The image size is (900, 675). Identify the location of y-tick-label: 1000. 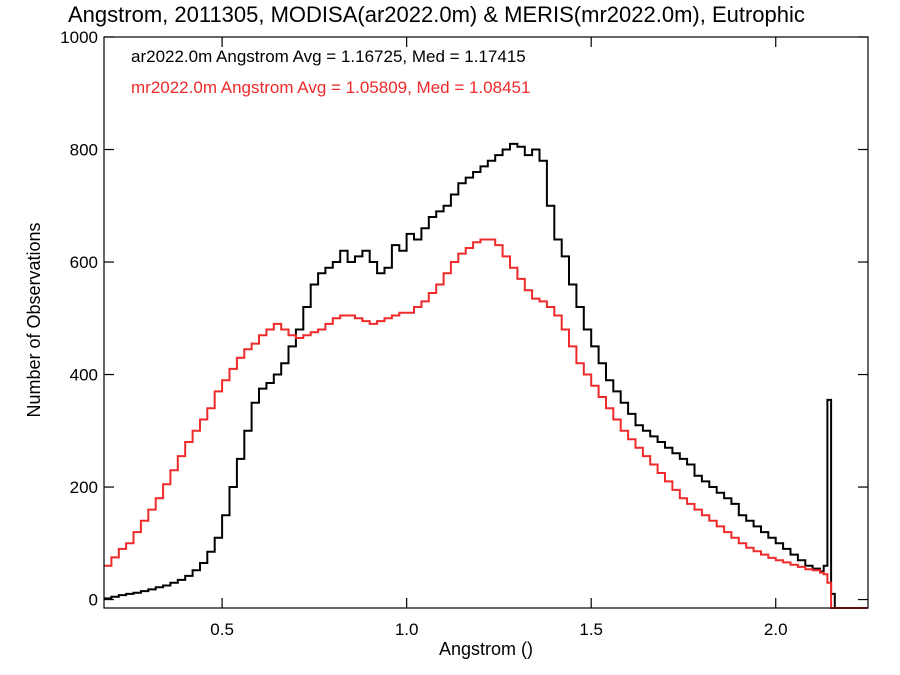
(79, 37).